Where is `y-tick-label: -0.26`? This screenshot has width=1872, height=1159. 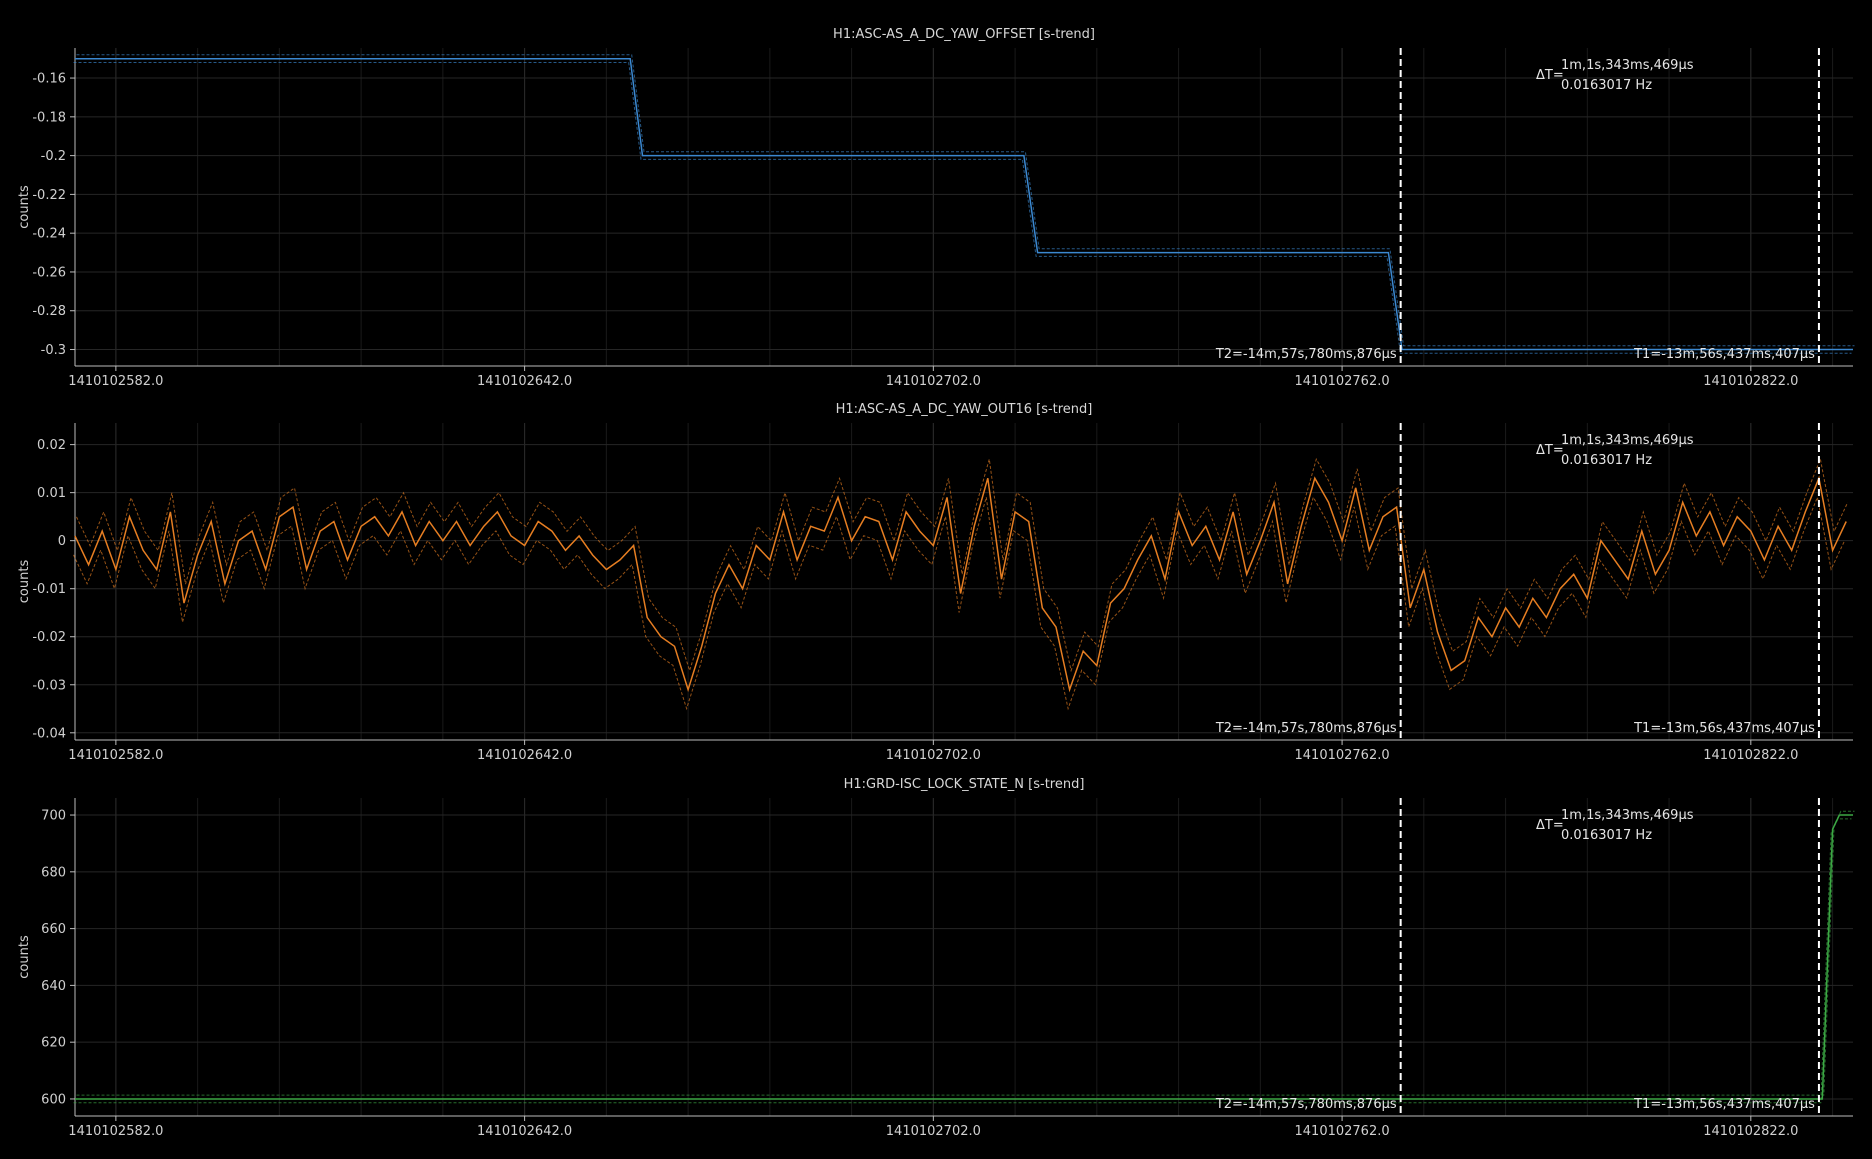 y-tick-label: -0.26 is located at coordinates (49, 272).